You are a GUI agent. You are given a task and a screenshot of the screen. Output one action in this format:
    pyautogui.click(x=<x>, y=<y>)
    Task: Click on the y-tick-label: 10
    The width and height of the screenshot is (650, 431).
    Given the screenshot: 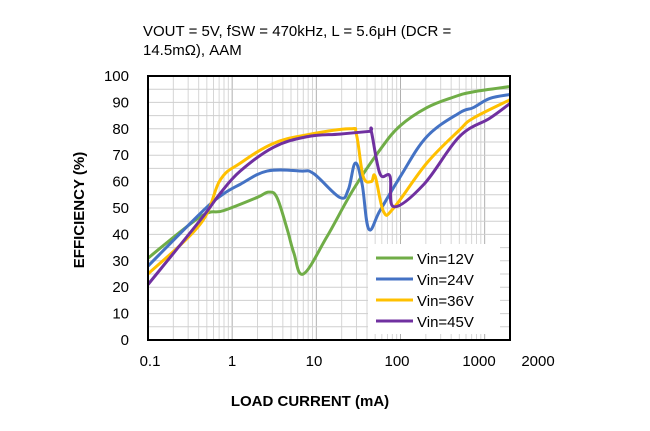 What is the action you would take?
    pyautogui.click(x=120, y=314)
    